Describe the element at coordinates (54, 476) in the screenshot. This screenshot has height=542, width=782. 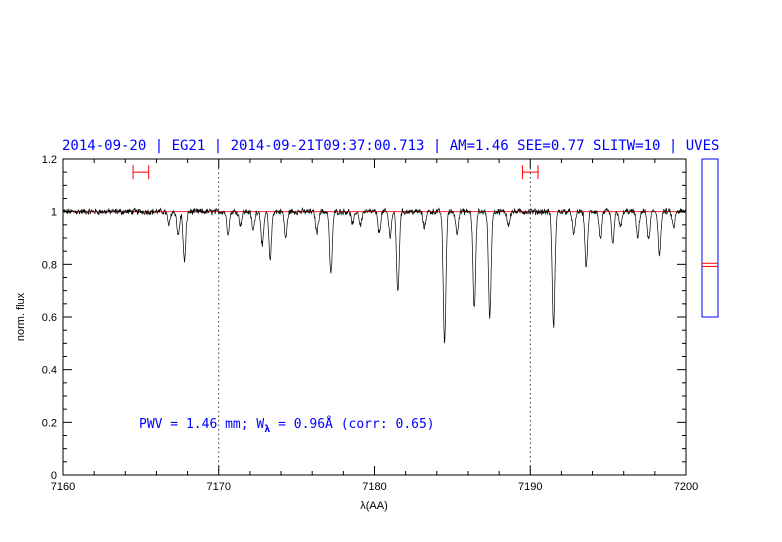
I see `y-tick-label: 0` at that location.